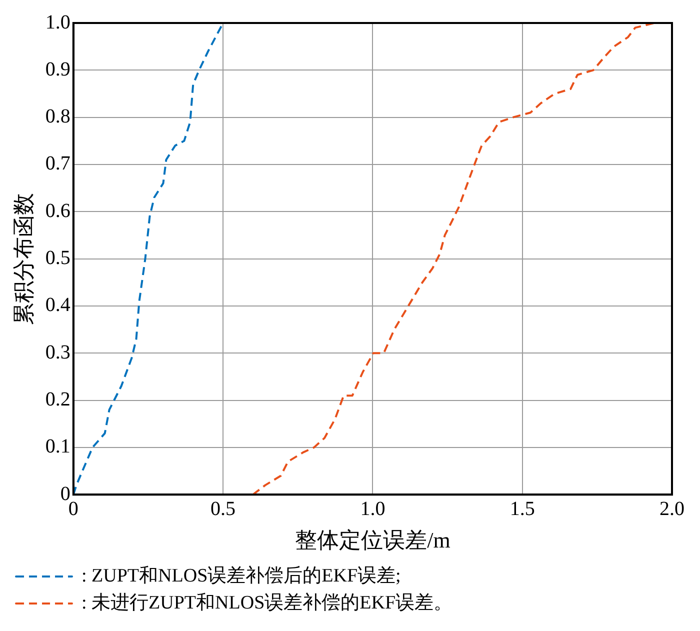 This screenshot has width=700, height=631. What do you see at coordinates (57, 258) in the screenshot?
I see `y-tick-label: 0.5` at bounding box center [57, 258].